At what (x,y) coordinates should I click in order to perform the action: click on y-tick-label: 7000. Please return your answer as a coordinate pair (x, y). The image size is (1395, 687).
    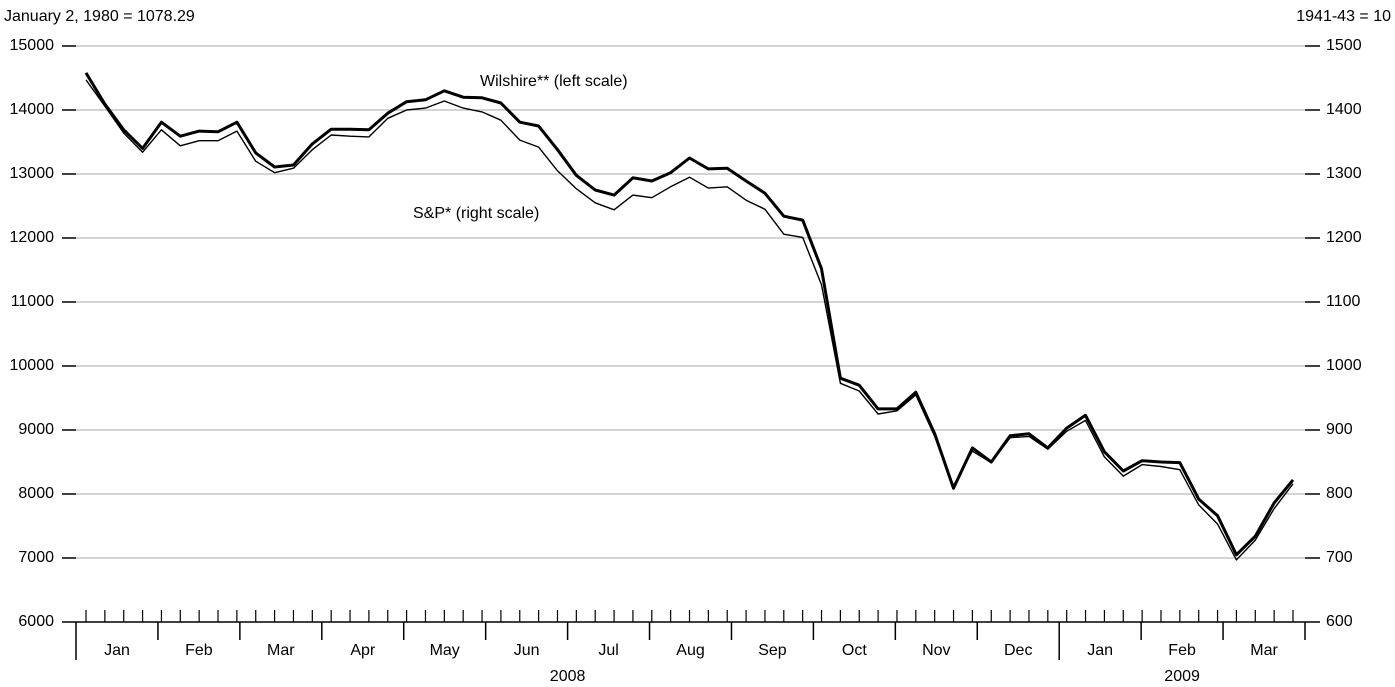
    Looking at the image, I should click on (36, 557).